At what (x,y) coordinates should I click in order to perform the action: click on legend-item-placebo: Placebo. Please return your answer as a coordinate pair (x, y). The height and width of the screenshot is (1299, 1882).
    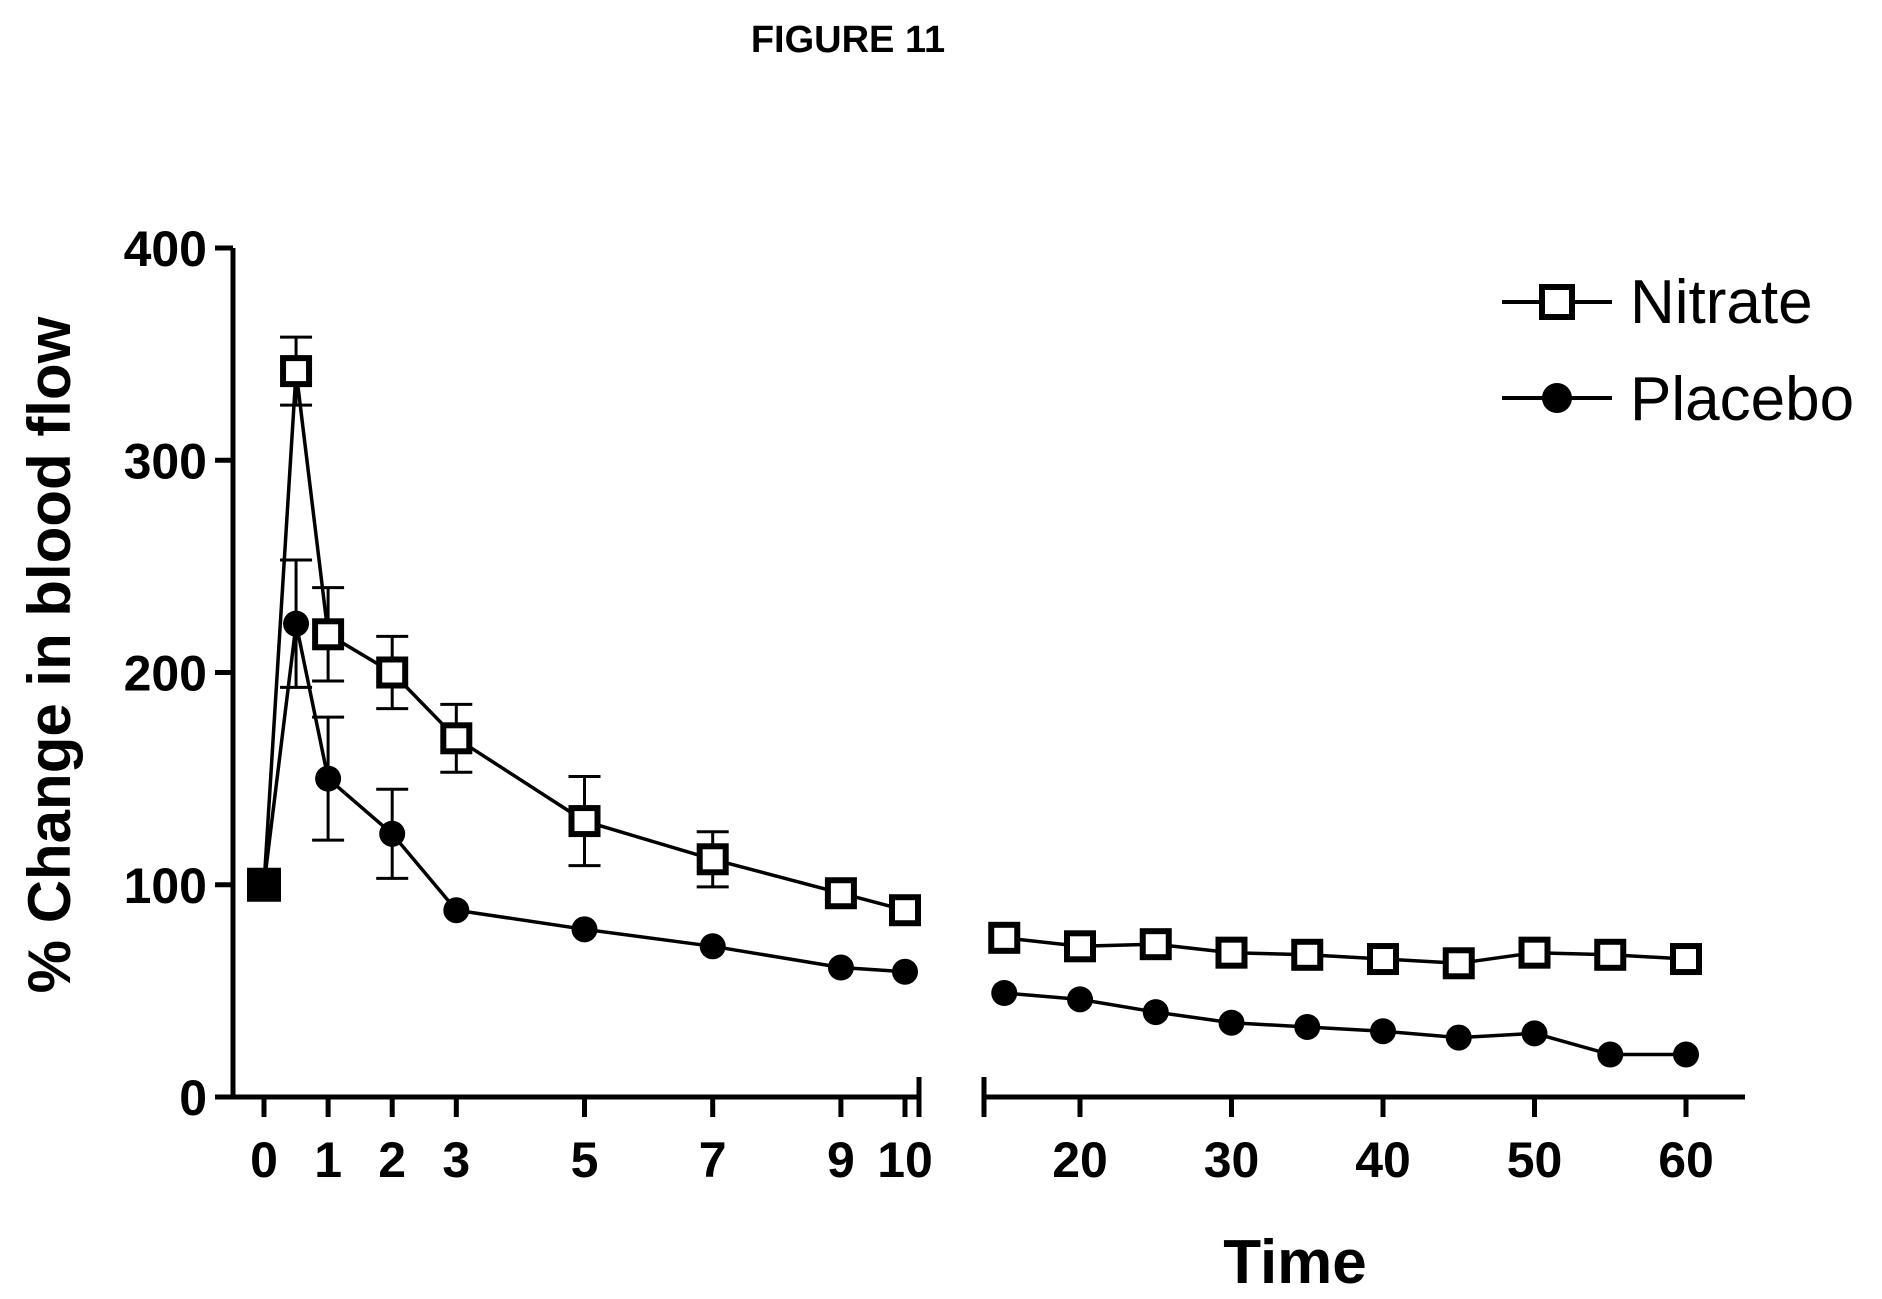
    Looking at the image, I should click on (1678, 399).